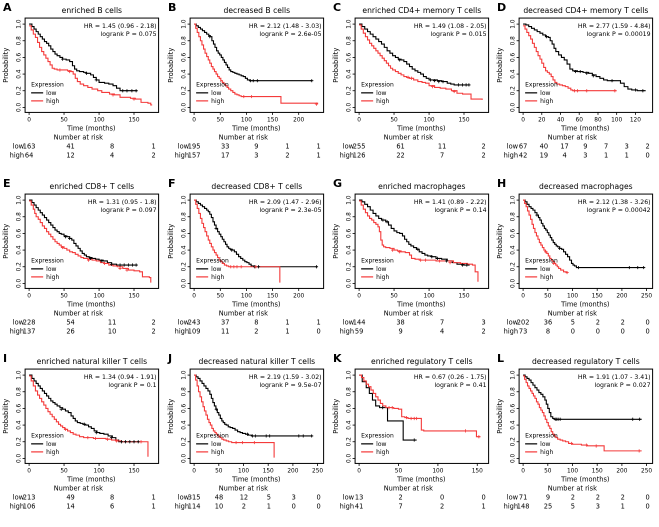 This screenshot has width=659, height=527. Describe the element at coordinates (523, 498) in the screenshot. I see `risk-low-value: 71` at that location.